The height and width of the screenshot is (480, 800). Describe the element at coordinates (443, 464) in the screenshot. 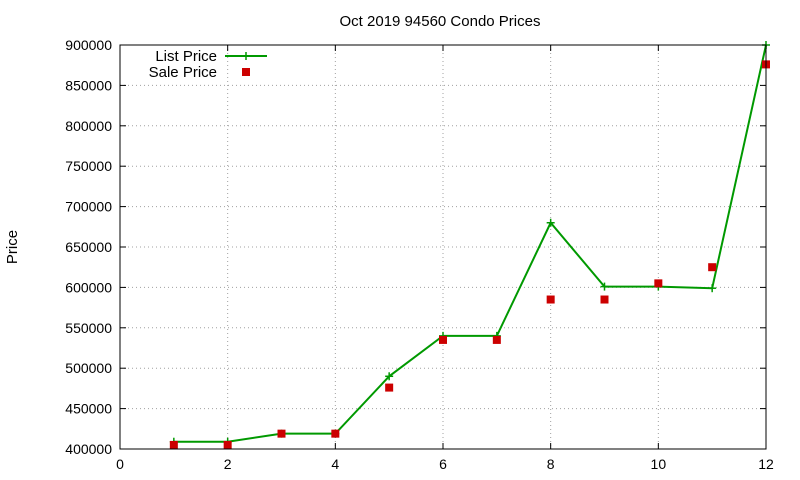

I see `x-tick-label: 6` at that location.